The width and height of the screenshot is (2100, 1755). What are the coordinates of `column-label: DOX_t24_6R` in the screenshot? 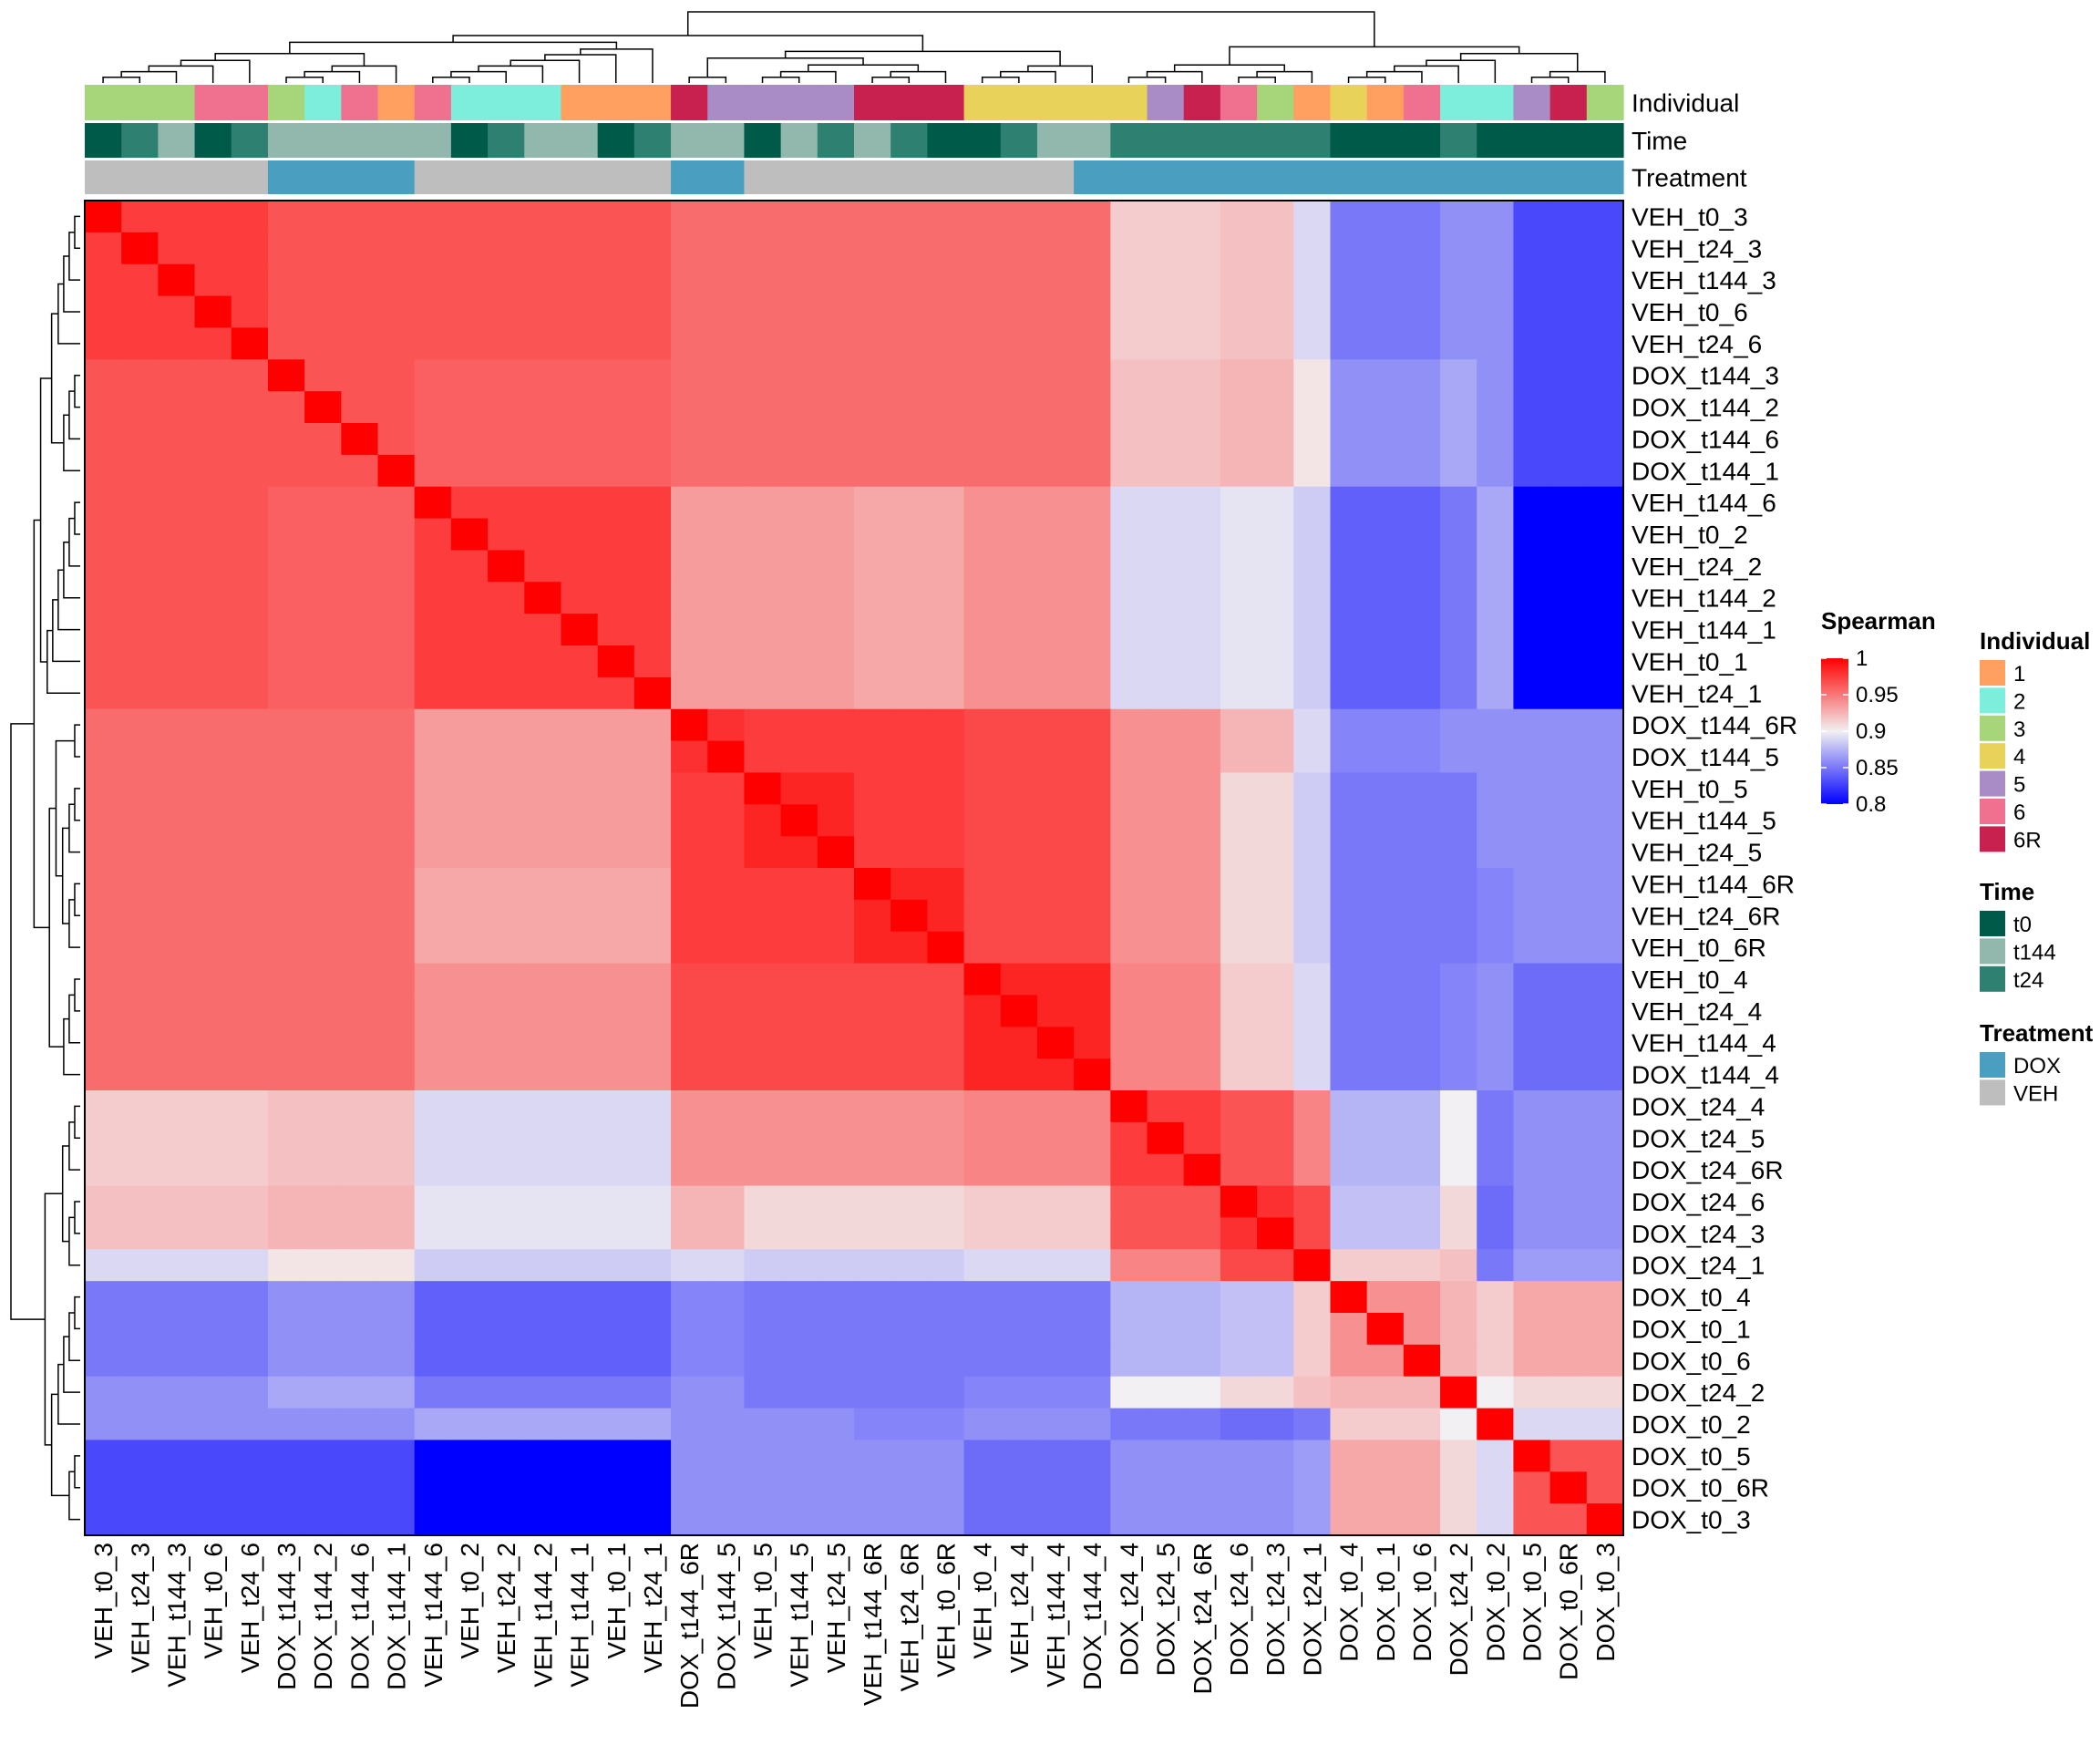 It's located at (1203, 1619).